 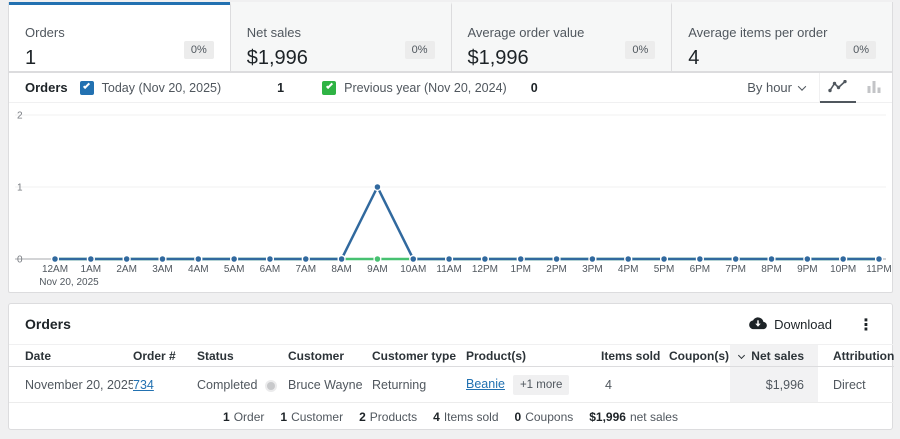 What do you see at coordinates (340, 36) in the screenshot?
I see `summary-card-net-sales: Net sales $1,996 0%` at bounding box center [340, 36].